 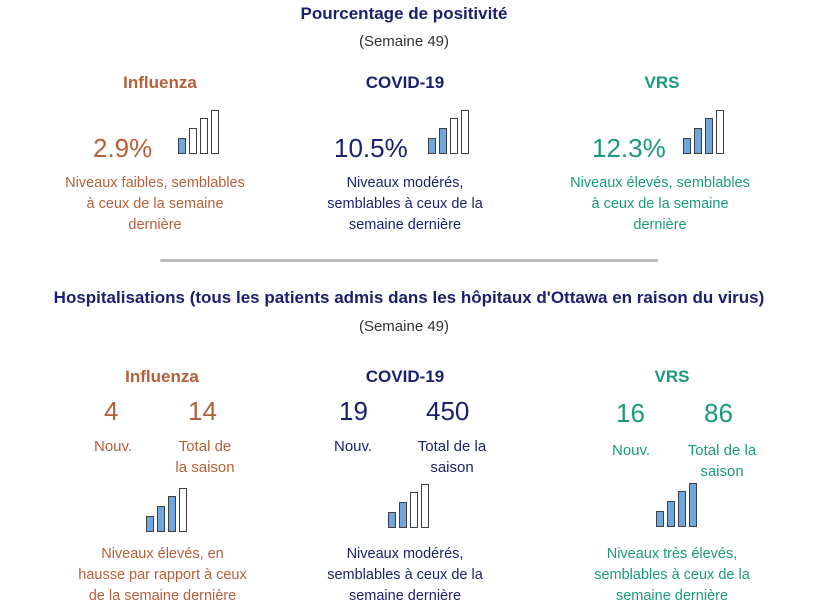 What do you see at coordinates (205, 457) in the screenshot?
I see `hosp-influenza-total-label: Total de la saison` at bounding box center [205, 457].